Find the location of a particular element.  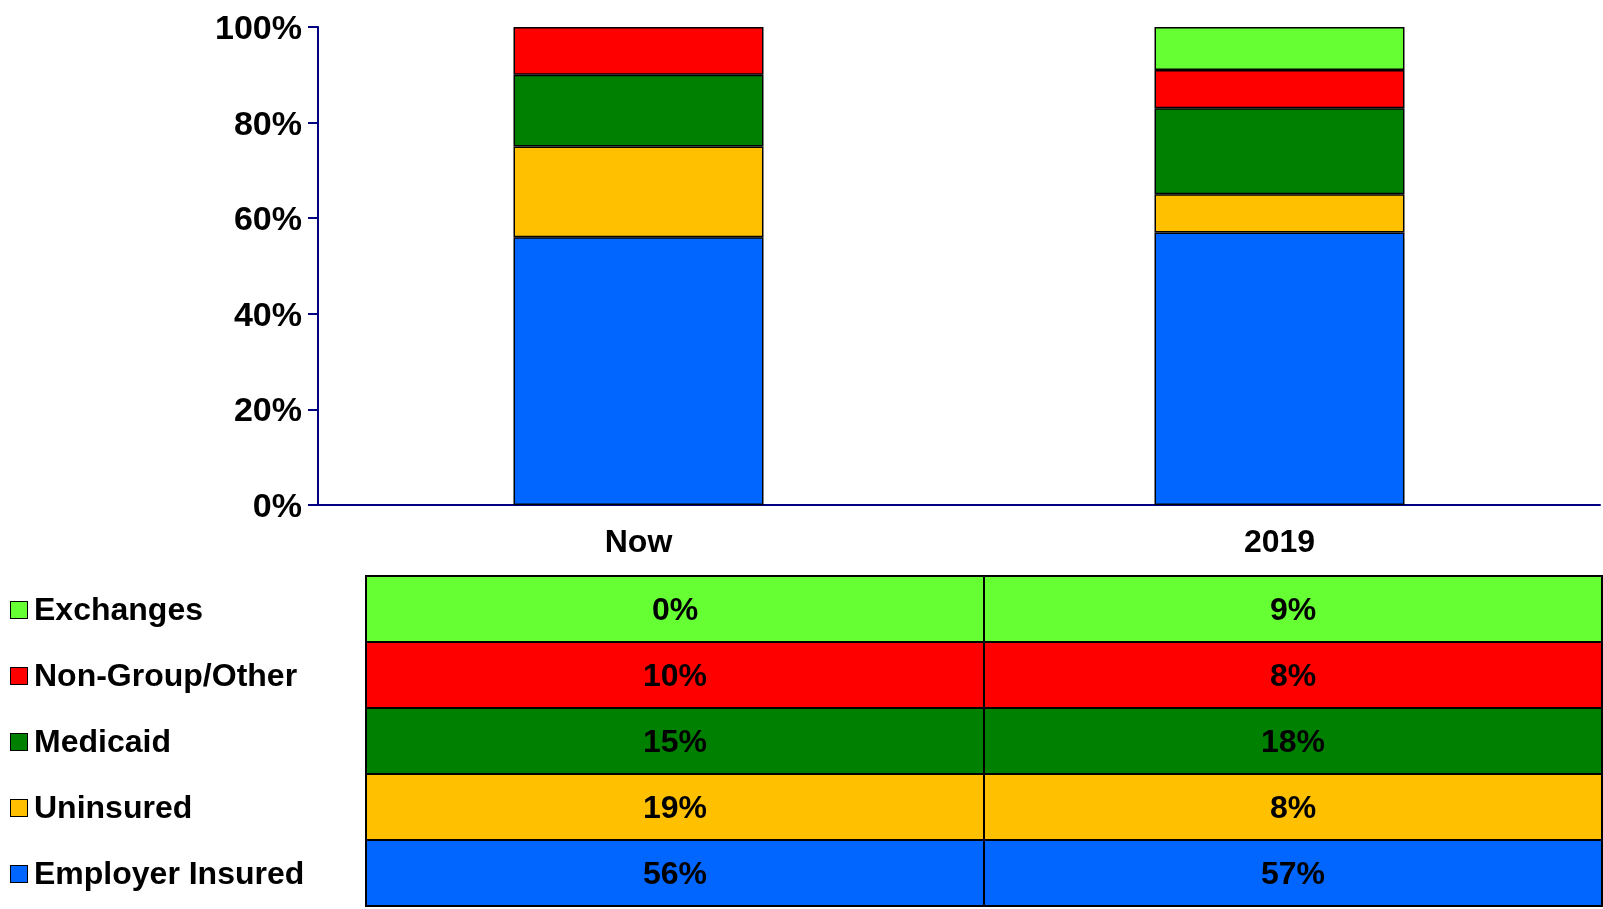

legend-label: Non-Group/Other is located at coordinates (166, 675).